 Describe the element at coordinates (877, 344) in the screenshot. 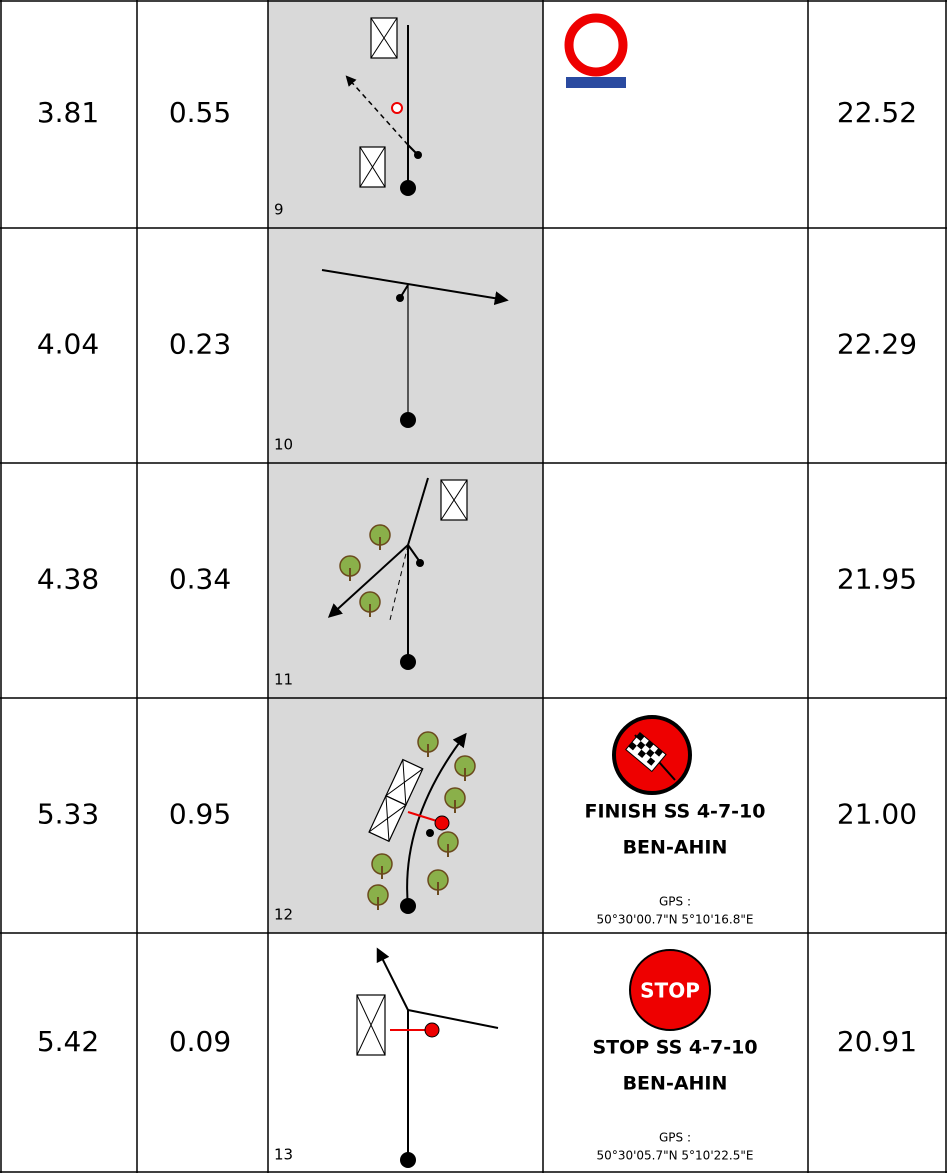

I see `remaining-distance: 22.29` at that location.